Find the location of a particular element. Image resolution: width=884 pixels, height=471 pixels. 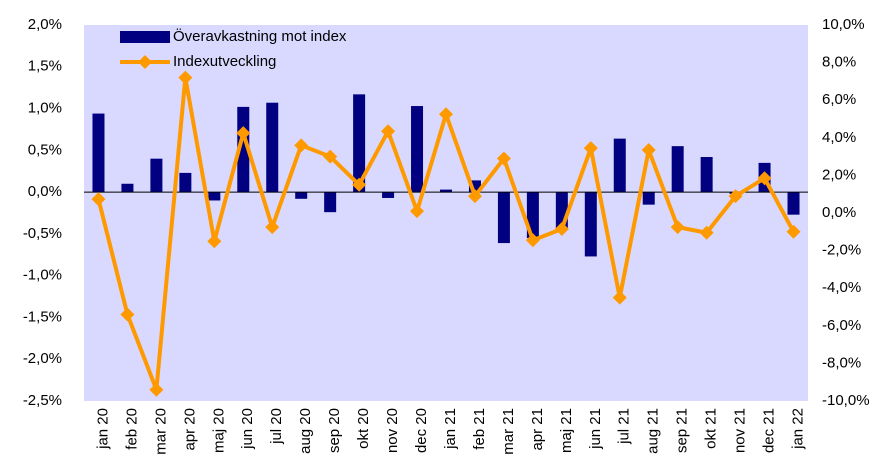

y-tick-label: 2,0% is located at coordinates (45, 24).